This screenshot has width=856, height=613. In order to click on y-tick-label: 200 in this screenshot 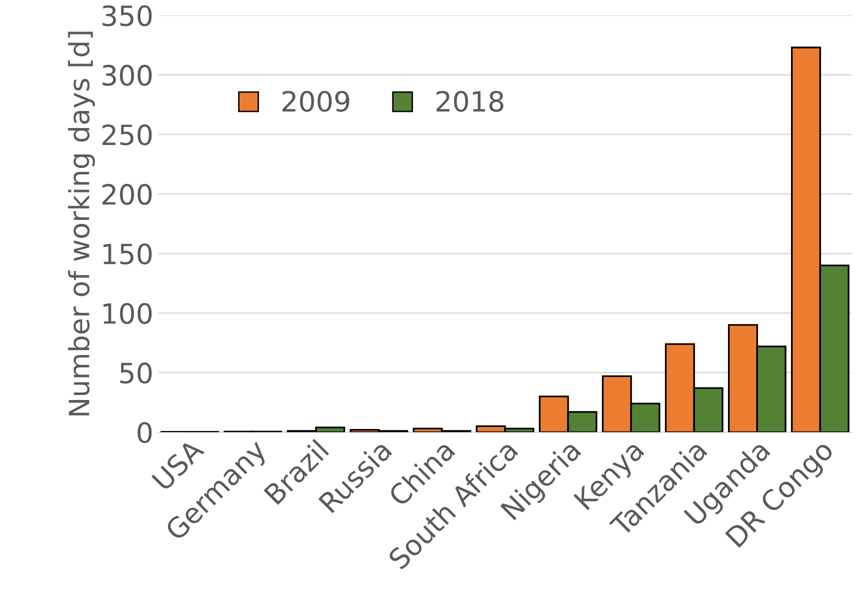, I will do `click(127, 194)`.